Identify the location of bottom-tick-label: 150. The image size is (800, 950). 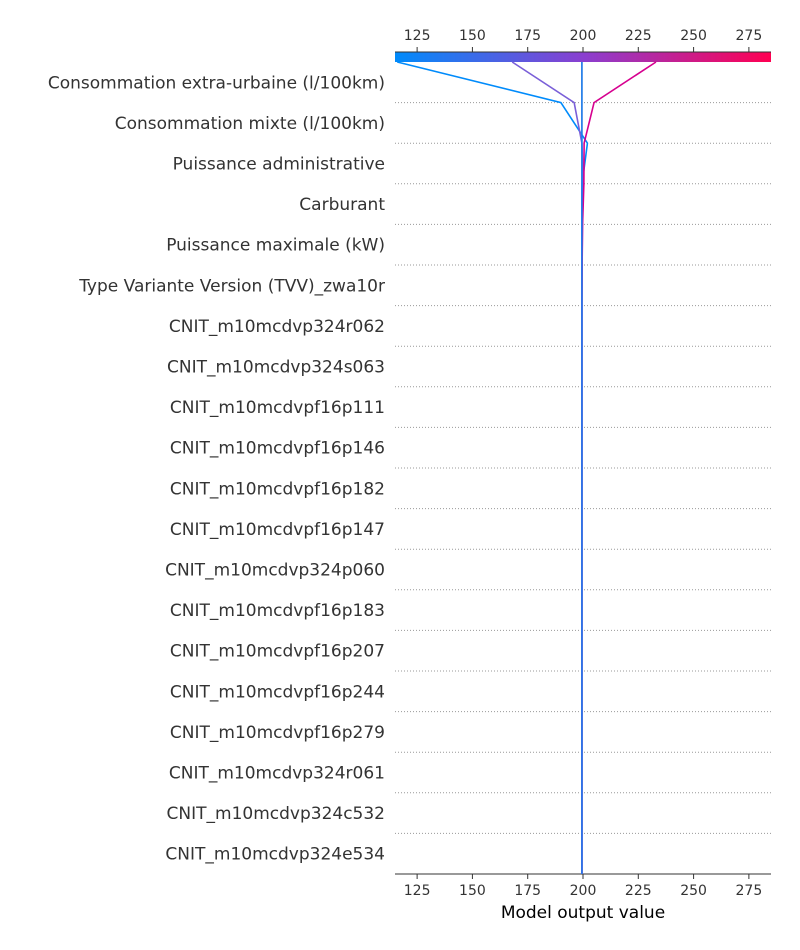
(472, 891).